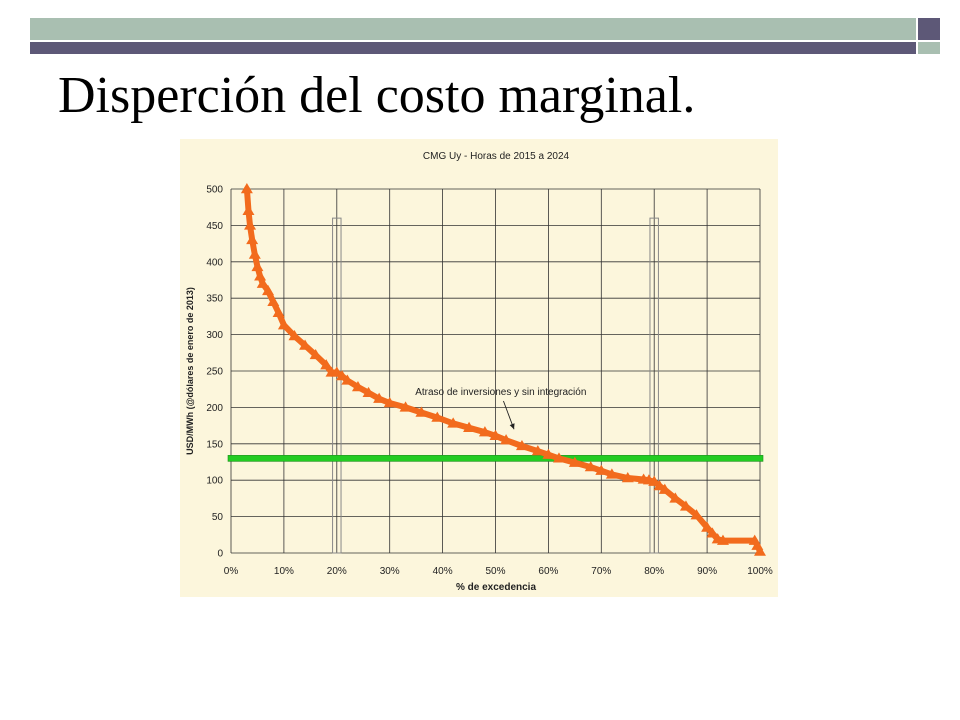 The width and height of the screenshot is (960, 720). Describe the element at coordinates (512, 426) in the screenshot. I see `annotation-arrowhead` at that location.